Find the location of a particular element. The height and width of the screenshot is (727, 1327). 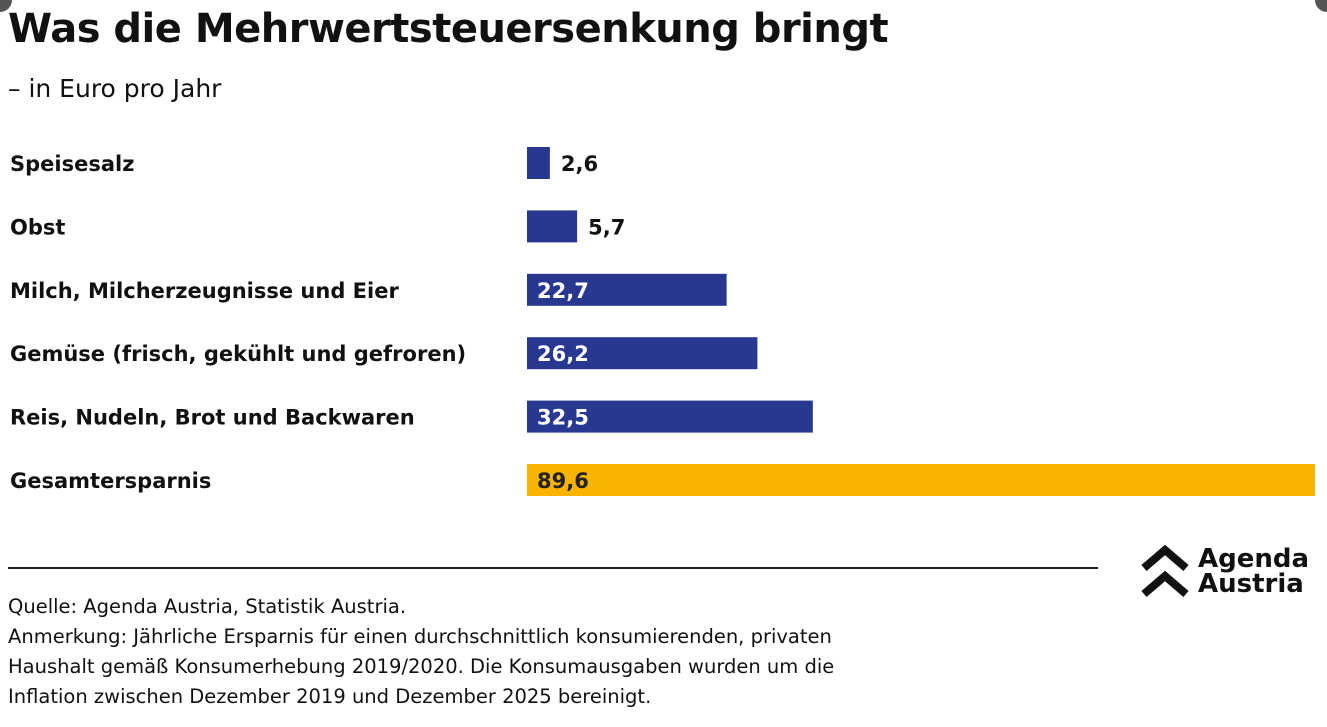

value-label: 5,7 is located at coordinates (606, 227).